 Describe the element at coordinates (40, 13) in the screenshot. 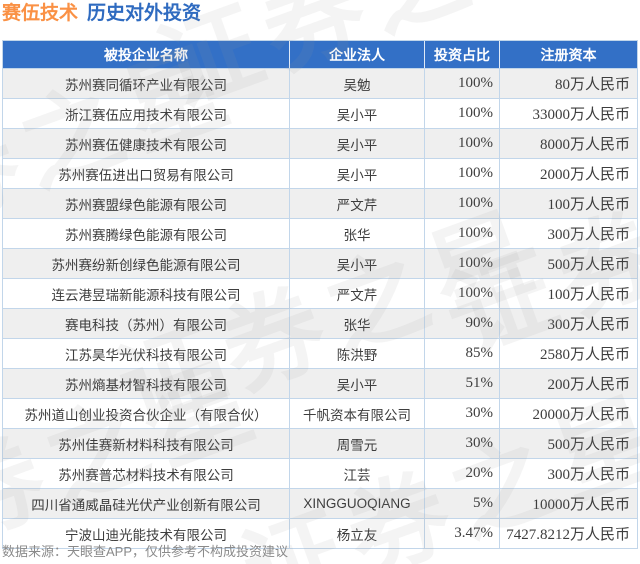

I see `company-name: 赛伍技术` at that location.